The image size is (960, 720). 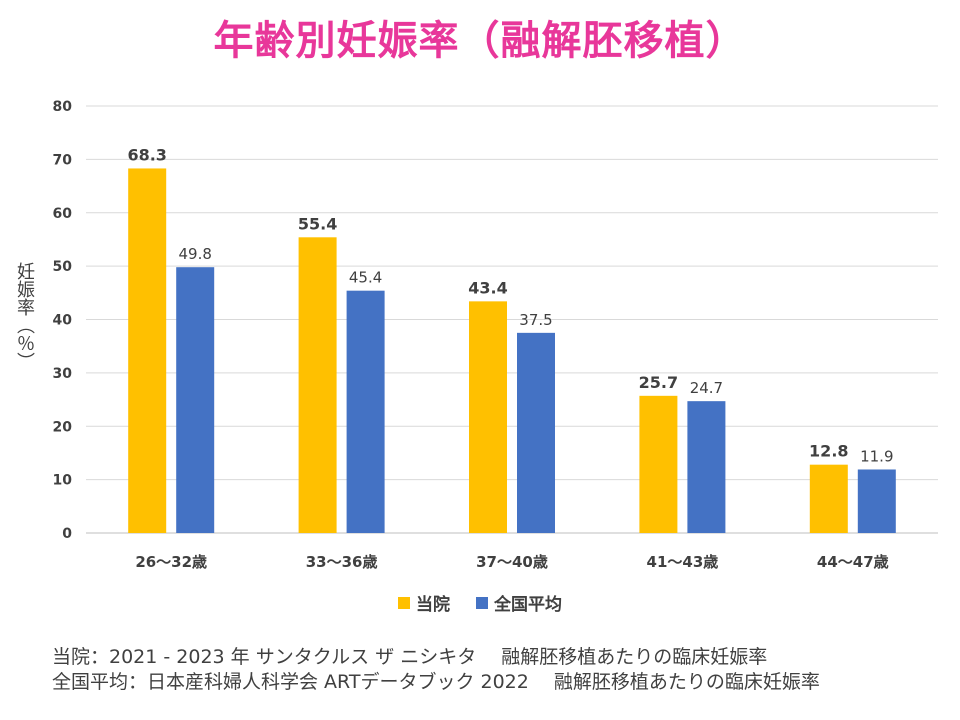 I want to click on y-tick-label: 70, so click(x=63, y=160).